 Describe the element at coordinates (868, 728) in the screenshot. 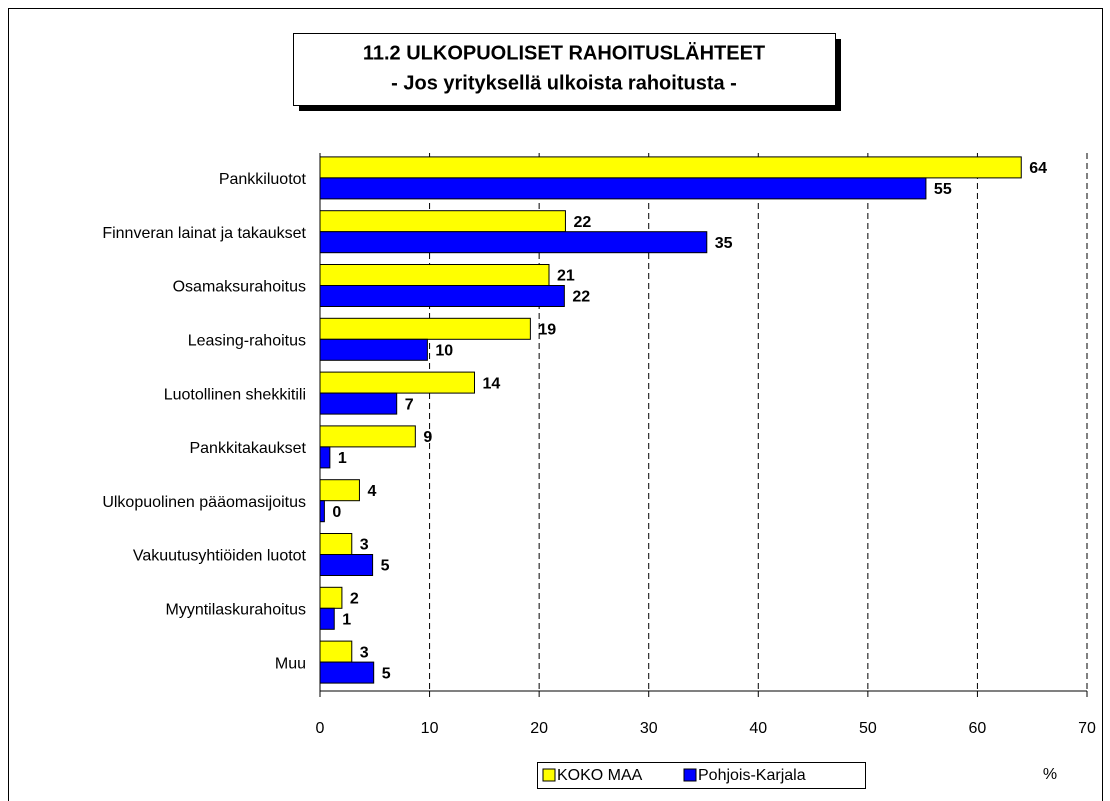

I see `x-tick-label: 50` at that location.